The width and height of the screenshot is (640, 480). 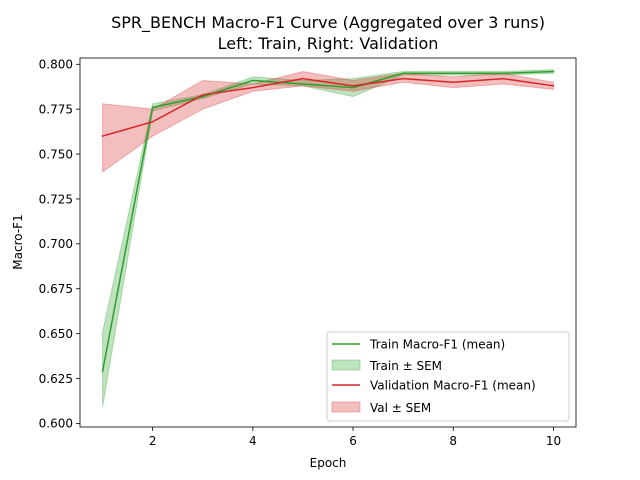 I want to click on x-tick-label: 4, so click(x=253, y=441).